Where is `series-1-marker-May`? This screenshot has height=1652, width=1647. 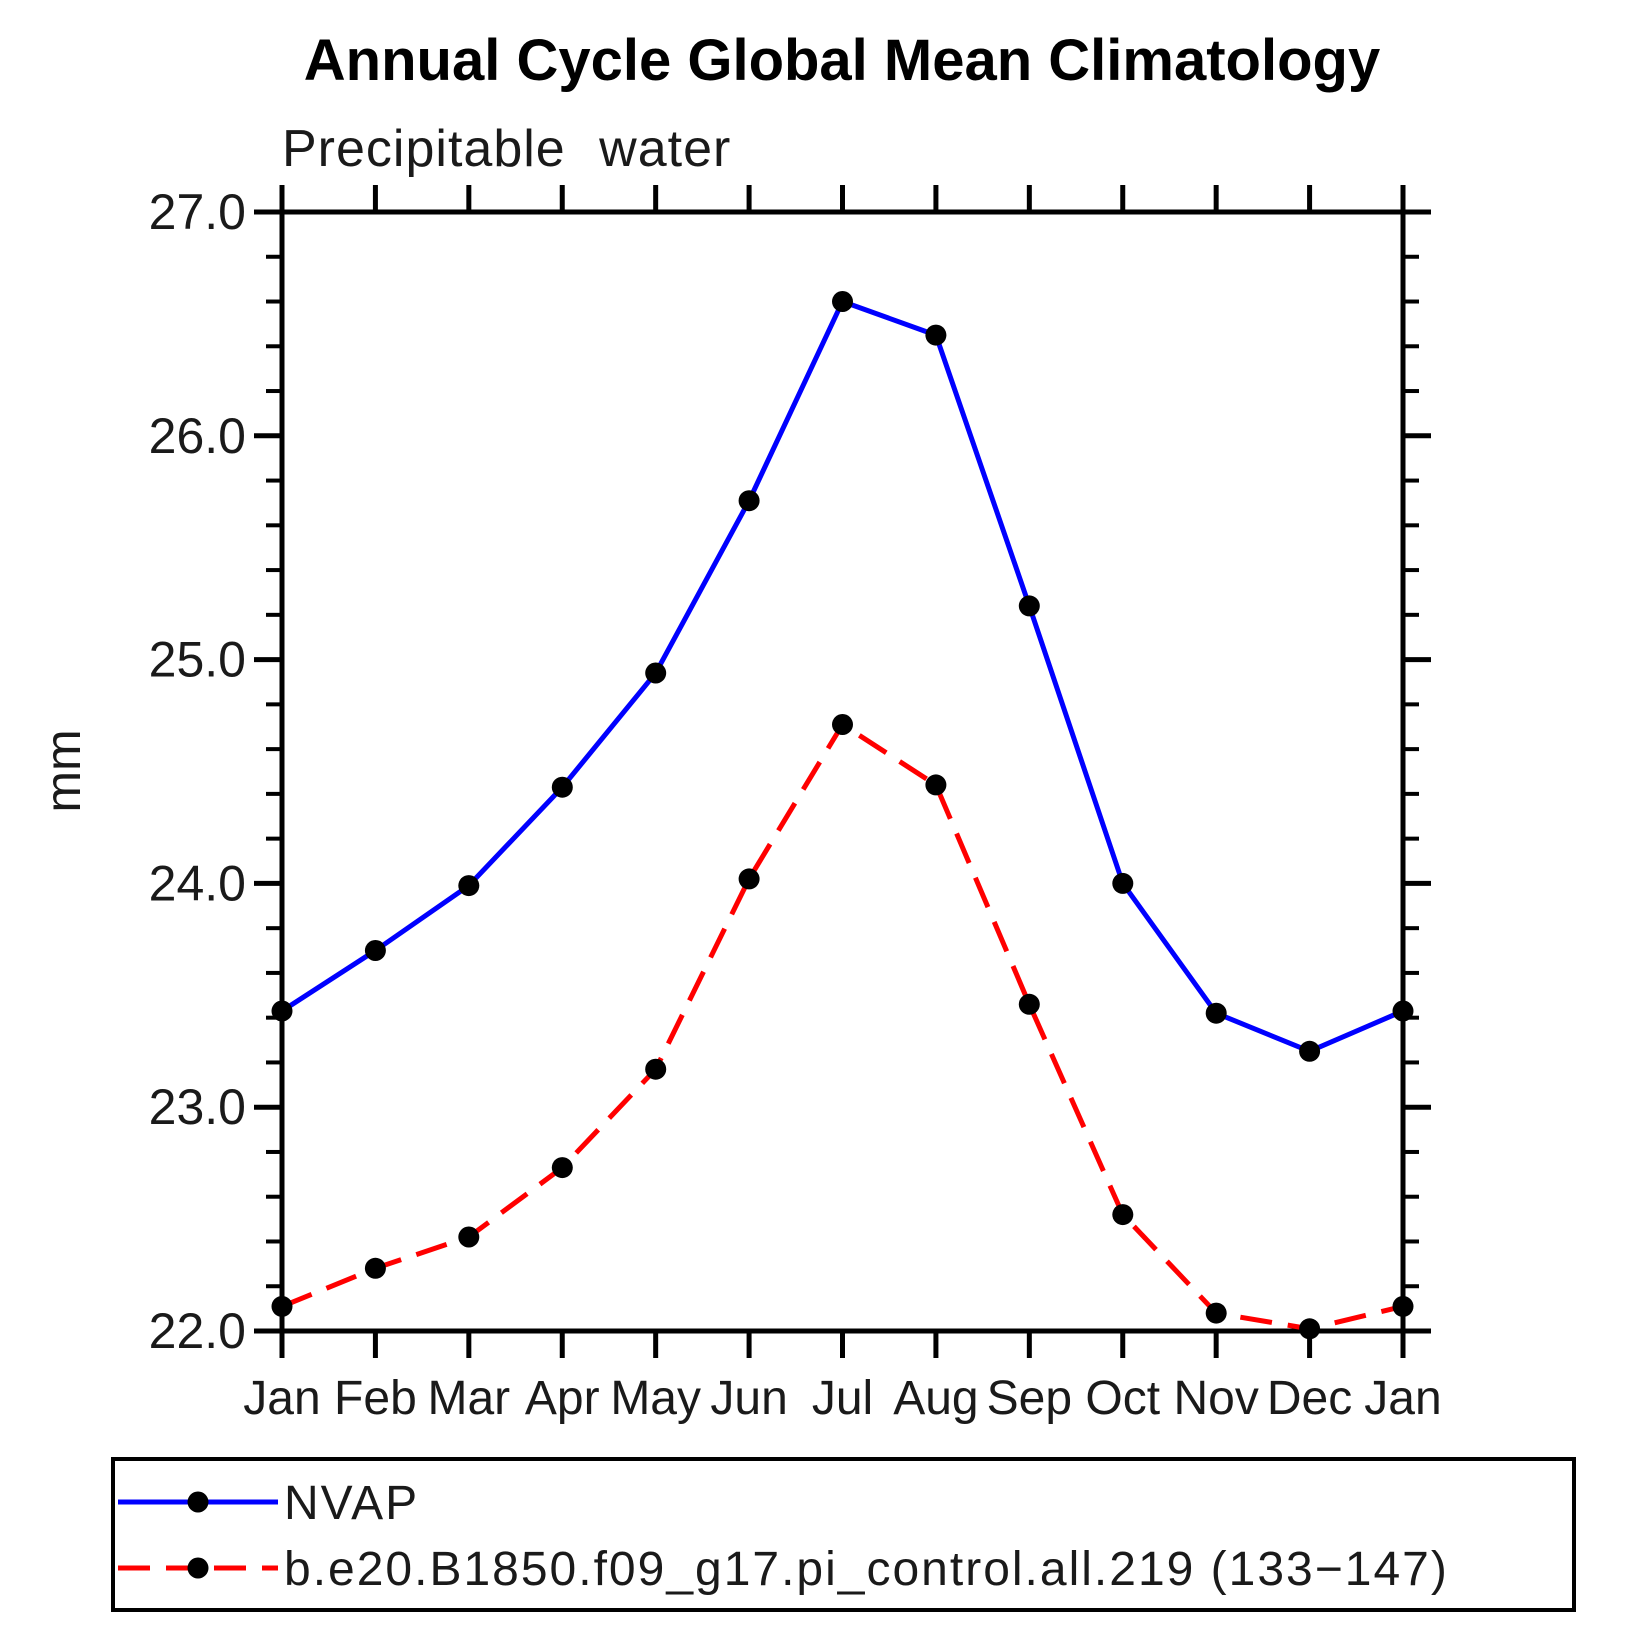
series-1-marker-May is located at coordinates (656, 1069).